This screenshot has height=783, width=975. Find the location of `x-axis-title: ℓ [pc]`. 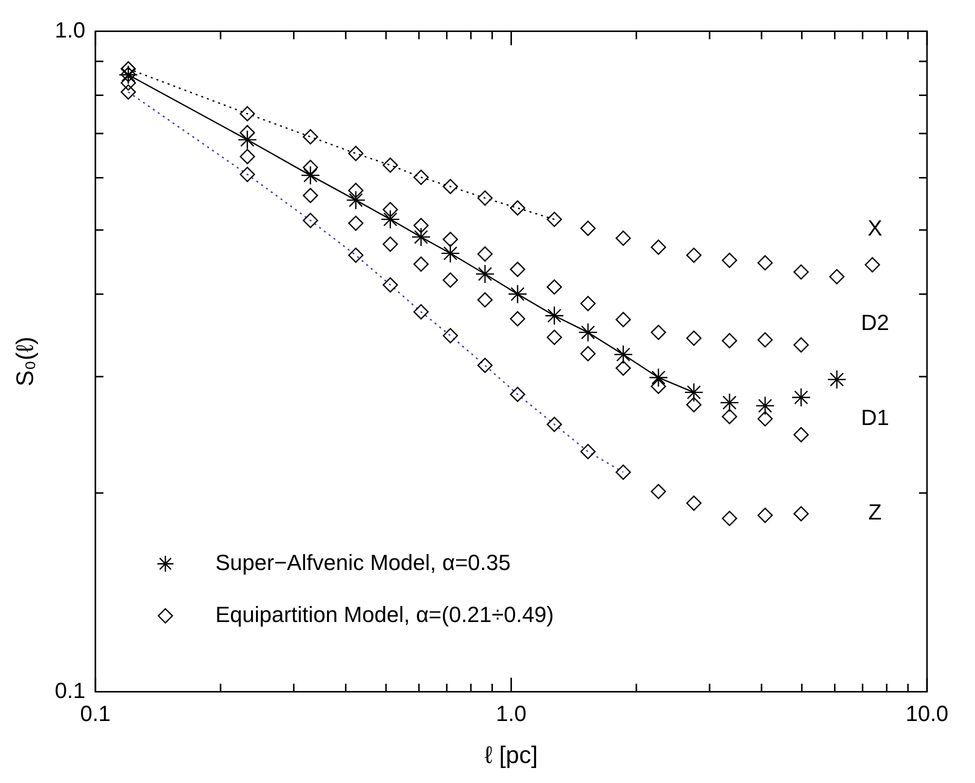

x-axis-title: ℓ [pc] is located at coordinates (511, 756).